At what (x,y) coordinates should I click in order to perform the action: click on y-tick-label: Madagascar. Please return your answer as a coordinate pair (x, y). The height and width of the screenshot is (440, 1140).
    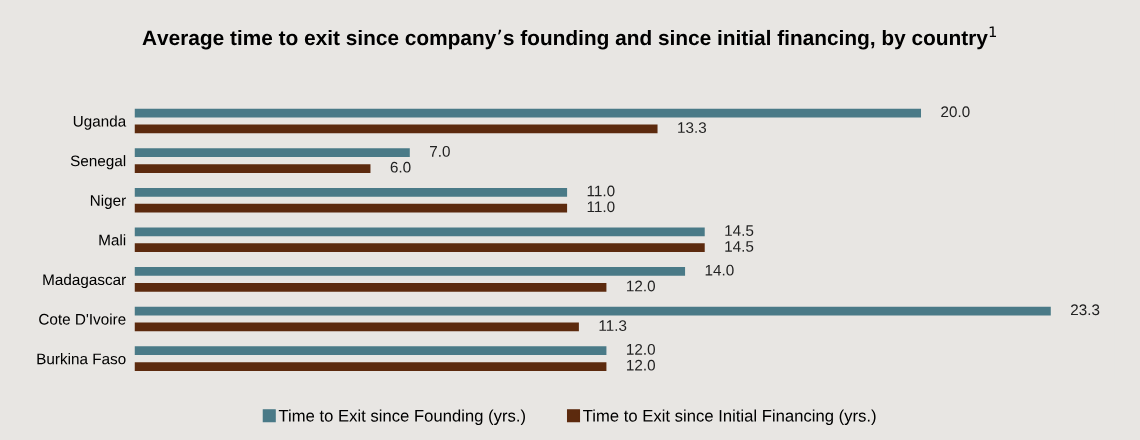
    Looking at the image, I should click on (84, 281).